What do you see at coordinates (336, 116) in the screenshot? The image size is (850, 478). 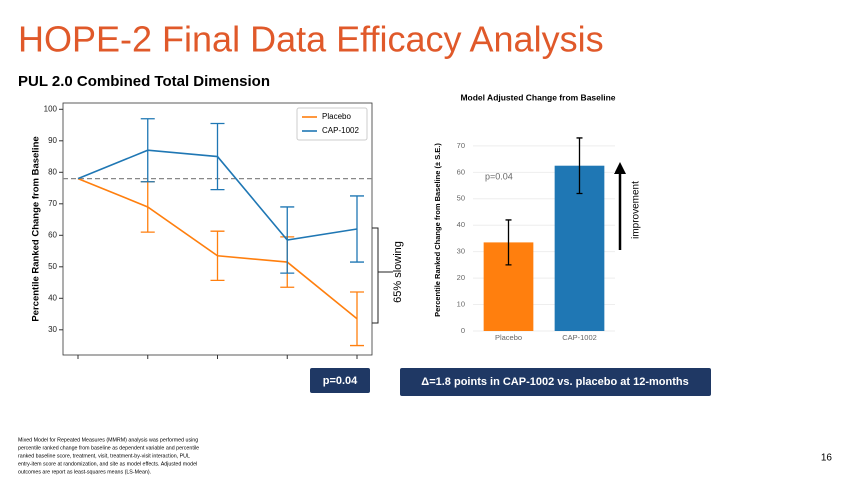 I see `legend-label: Placebo` at bounding box center [336, 116].